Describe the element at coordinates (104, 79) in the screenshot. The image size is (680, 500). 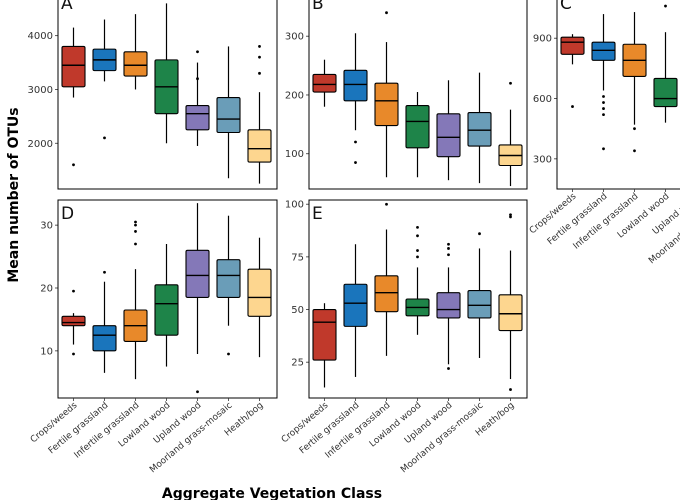
I see `box-a-fertile-grassland` at that location.